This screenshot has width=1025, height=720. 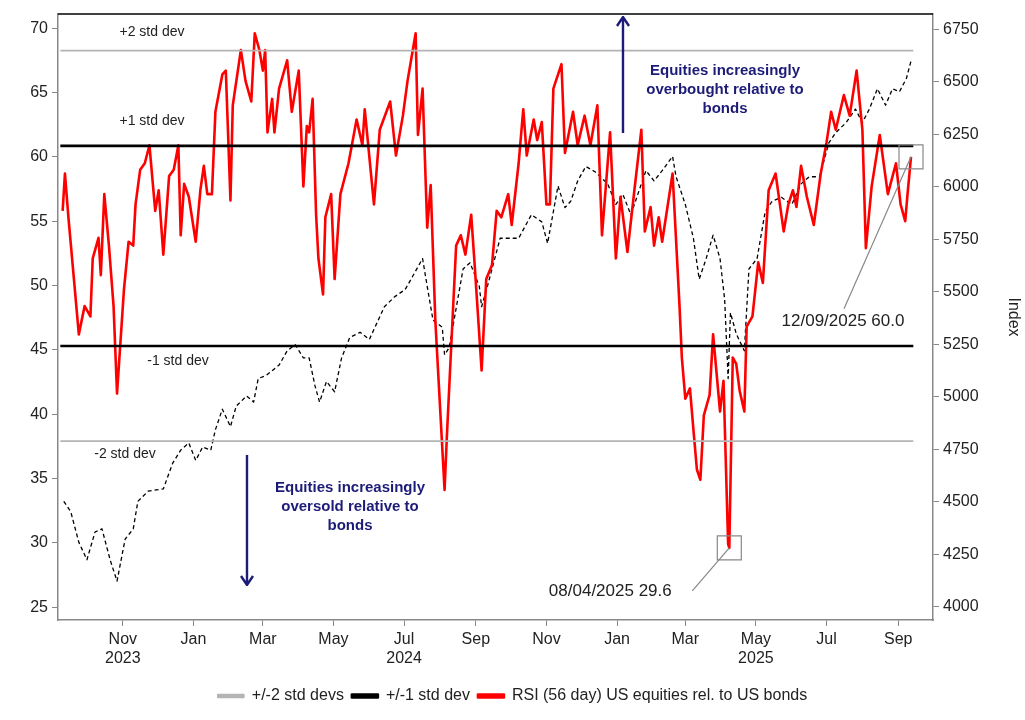 I want to click on annotation: -2 std dev, so click(x=125, y=453).